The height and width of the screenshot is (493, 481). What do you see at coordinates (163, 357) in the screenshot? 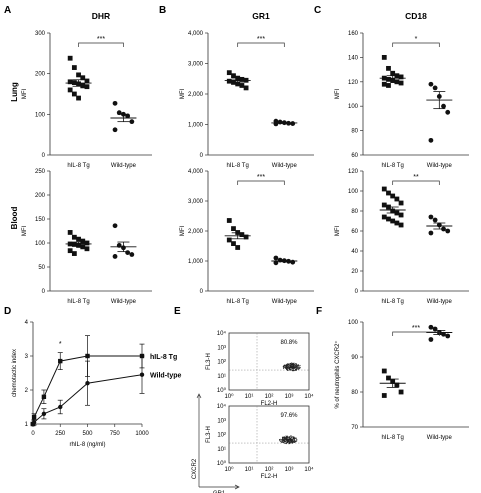
I see `legend-label: hIL-8 Tg` at bounding box center [163, 357].